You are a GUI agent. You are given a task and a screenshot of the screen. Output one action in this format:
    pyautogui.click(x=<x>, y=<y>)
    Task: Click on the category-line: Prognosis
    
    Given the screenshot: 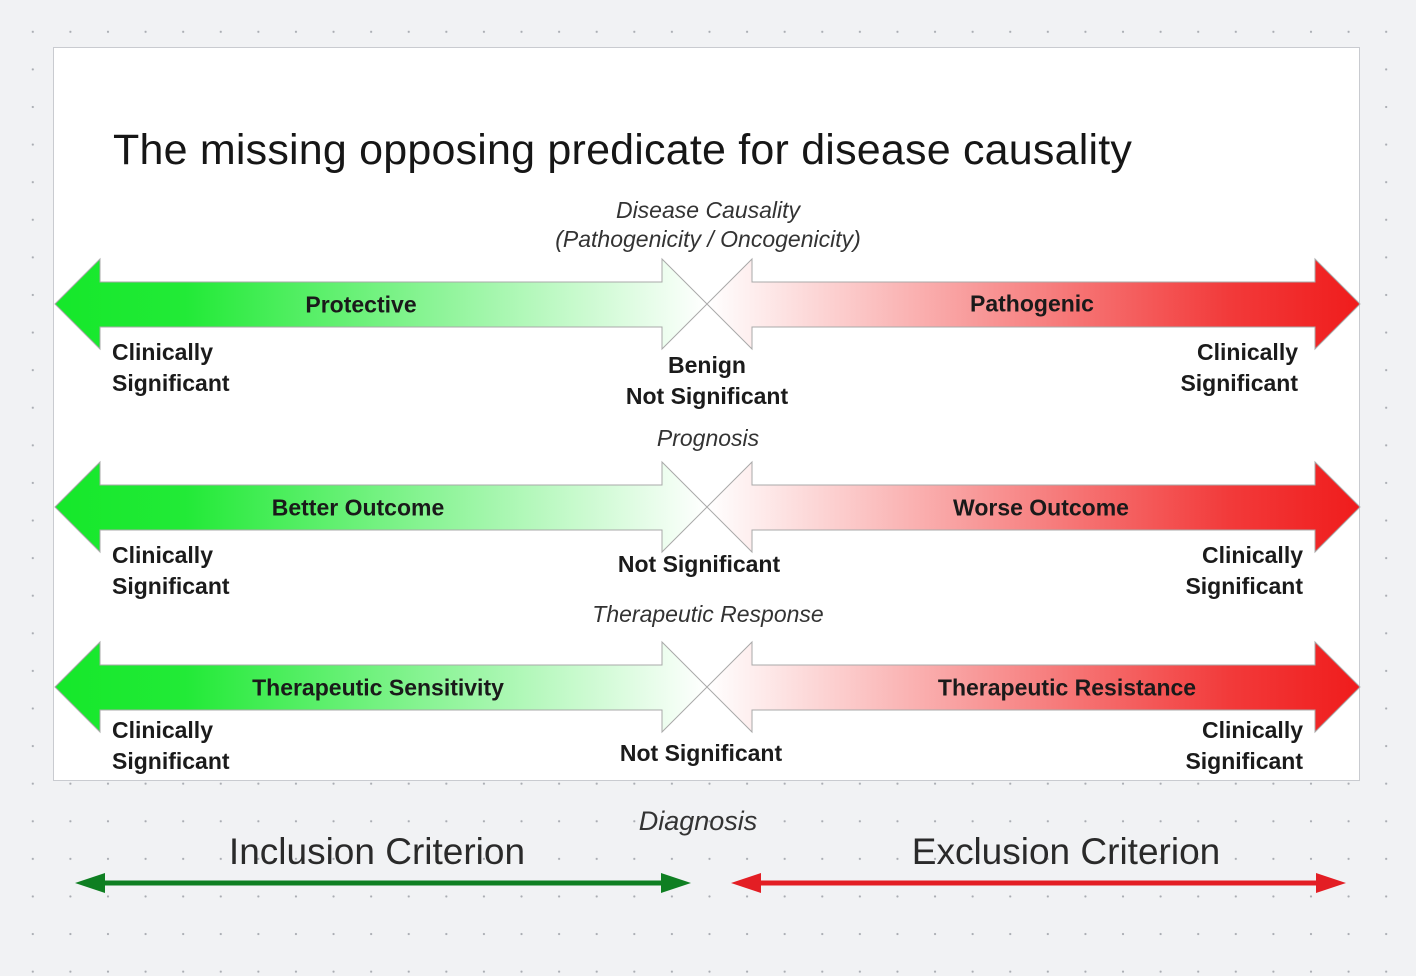 What is the action you would take?
    pyautogui.click(x=708, y=438)
    